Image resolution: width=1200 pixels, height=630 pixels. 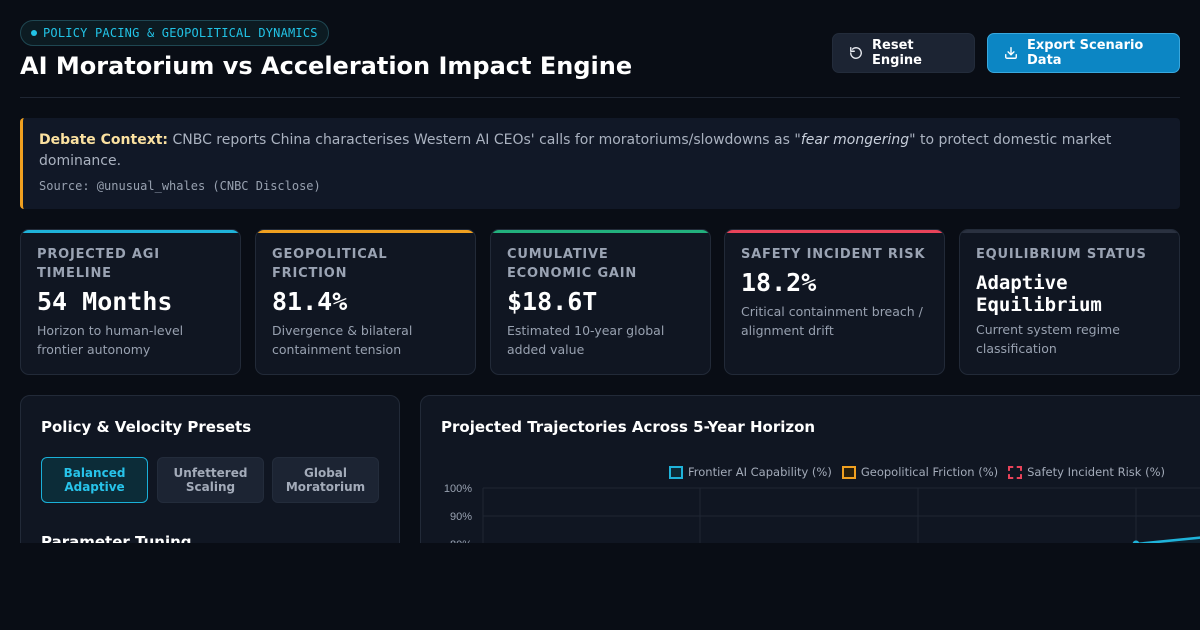 I want to click on stat-value: 18.2%, so click(x=779, y=282).